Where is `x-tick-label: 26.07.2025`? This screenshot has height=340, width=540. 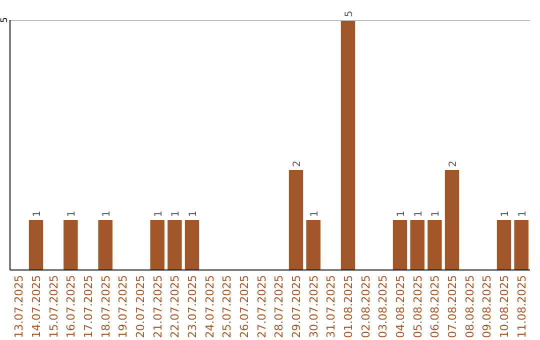
x-tick-label: 26.07.2025 is located at coordinates (244, 306).